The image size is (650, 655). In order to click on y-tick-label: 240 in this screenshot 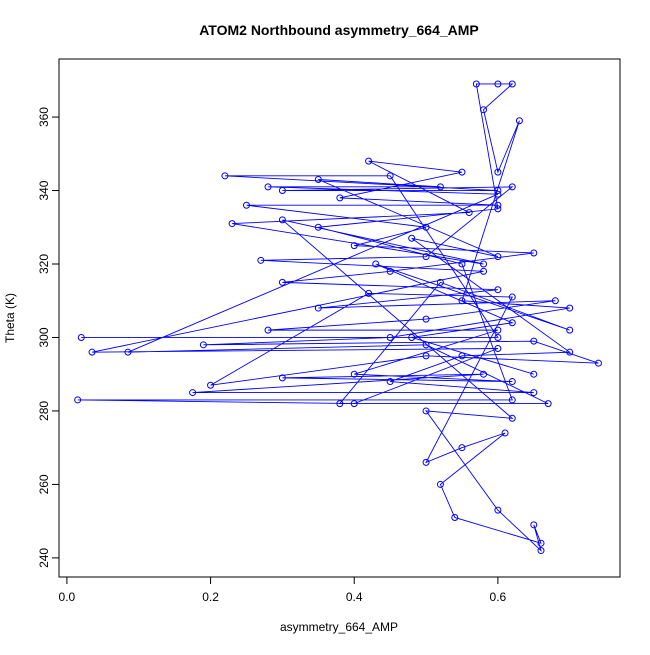, I will do `click(44, 558)`.